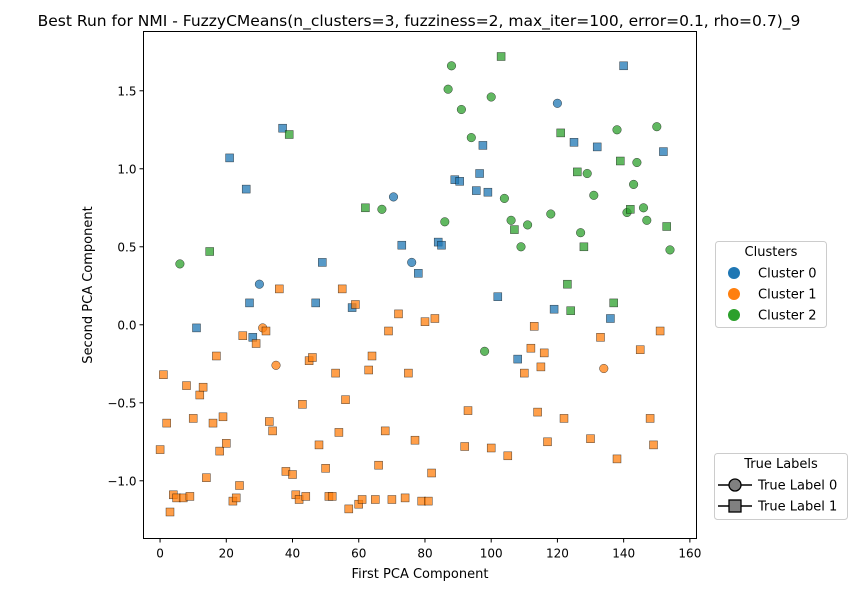  I want to click on cluster-1-swatch, so click(734, 294).